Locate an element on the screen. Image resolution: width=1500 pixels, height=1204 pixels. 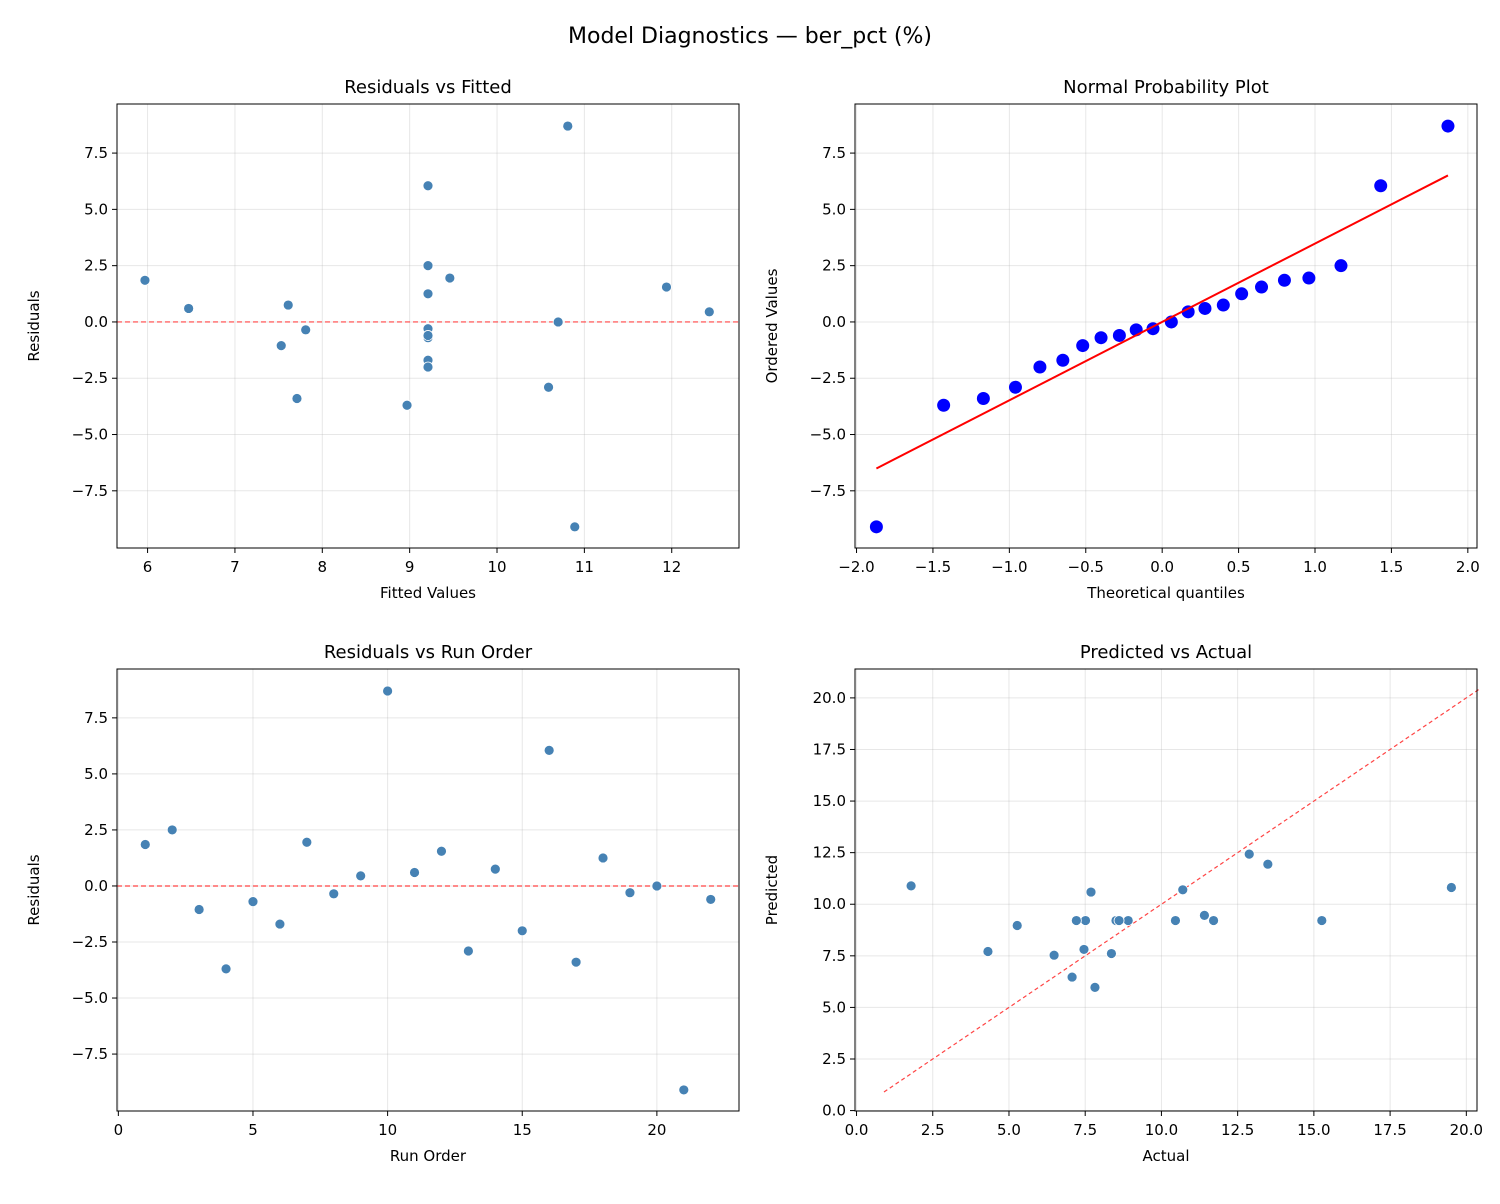
x-tick-label: 8 is located at coordinates (323, 567).